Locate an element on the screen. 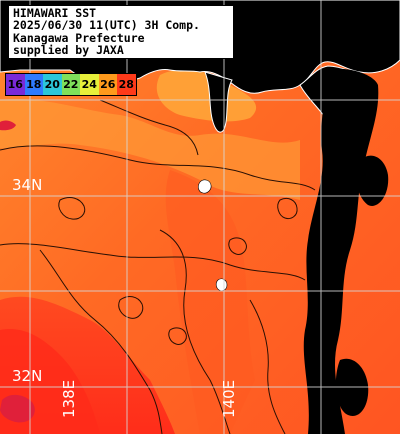  lon-label-138e: 138E is located at coordinates (69, 398).